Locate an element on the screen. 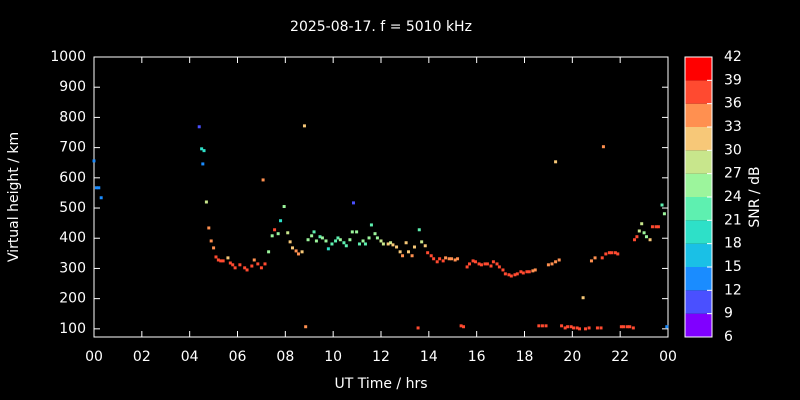  chart-title: 2025-08-17. f = 5010 kHz is located at coordinates (381, 27).